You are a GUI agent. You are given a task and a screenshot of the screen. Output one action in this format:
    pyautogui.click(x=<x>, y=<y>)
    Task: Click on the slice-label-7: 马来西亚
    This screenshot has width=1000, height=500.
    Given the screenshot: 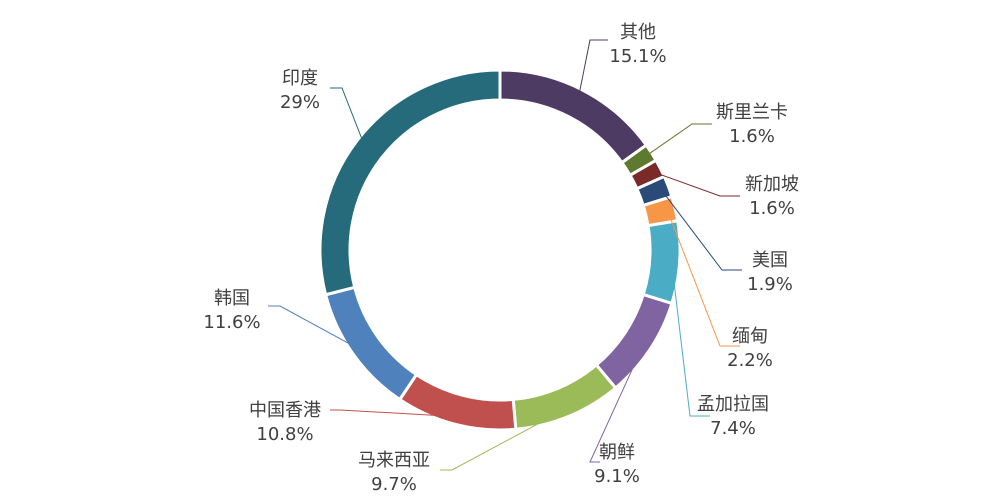 What is the action you would take?
    pyautogui.click(x=394, y=460)
    